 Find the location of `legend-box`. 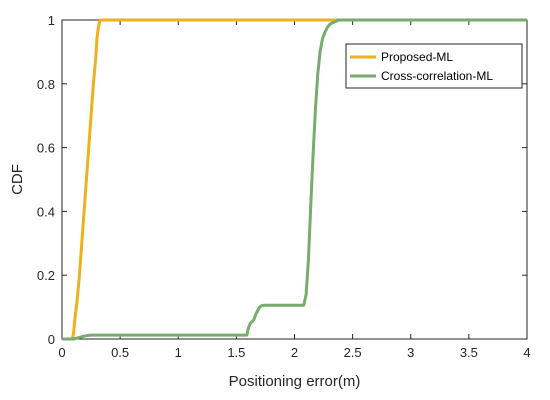

legend-box is located at coordinates (434, 66).